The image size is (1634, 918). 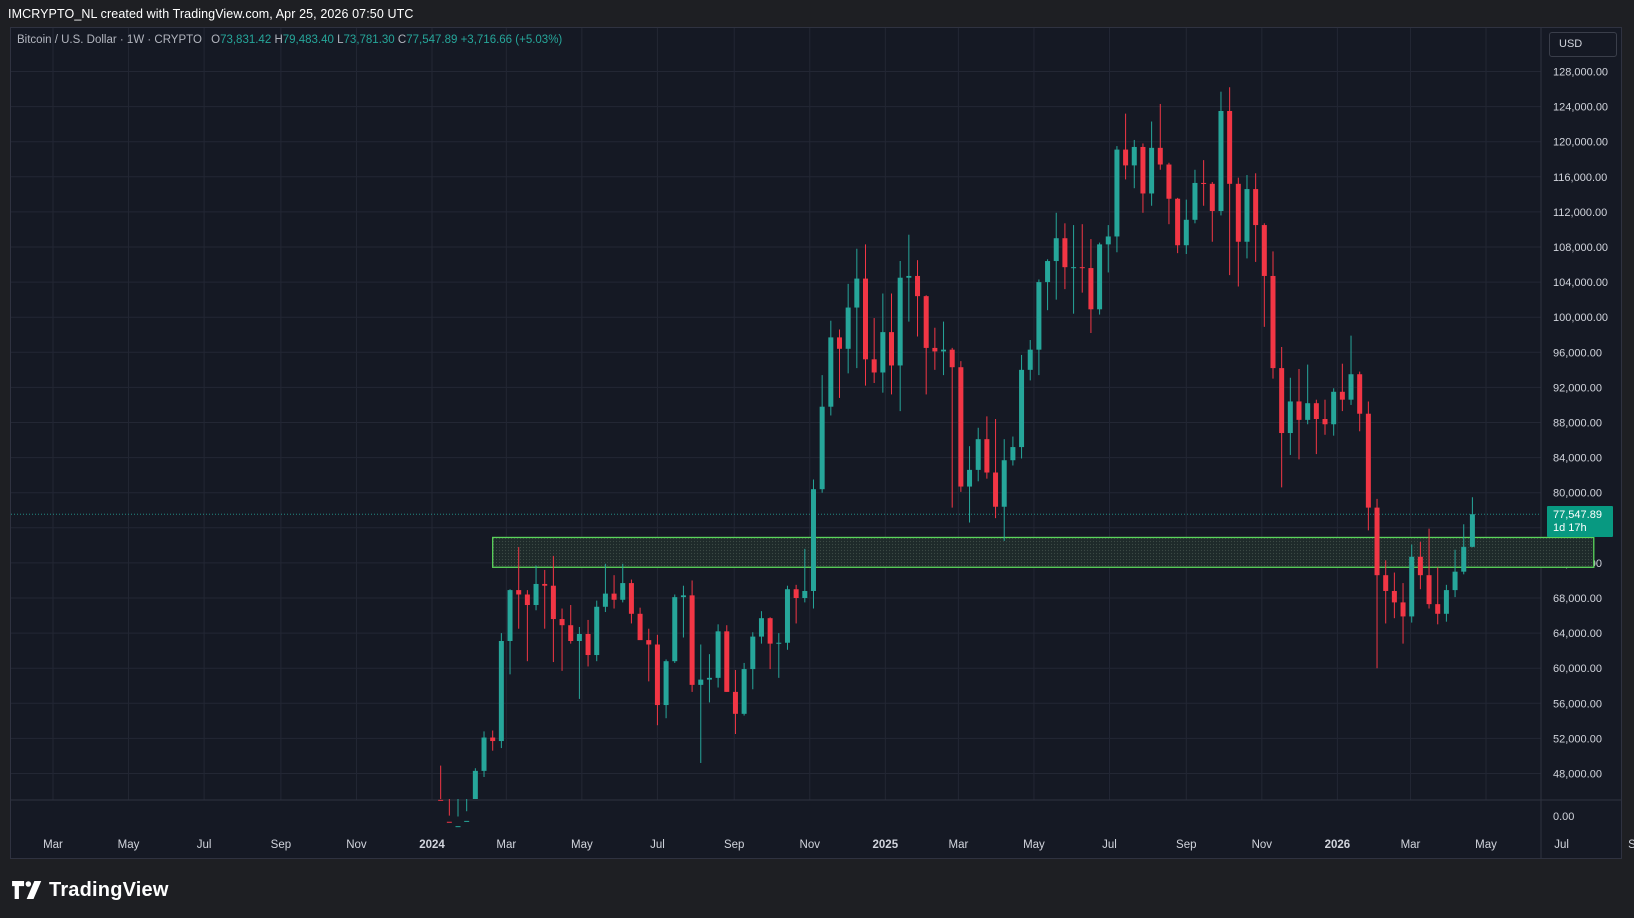 What do you see at coordinates (1580, 248) in the screenshot?
I see `price-tick-label: 108,000.00` at bounding box center [1580, 248].